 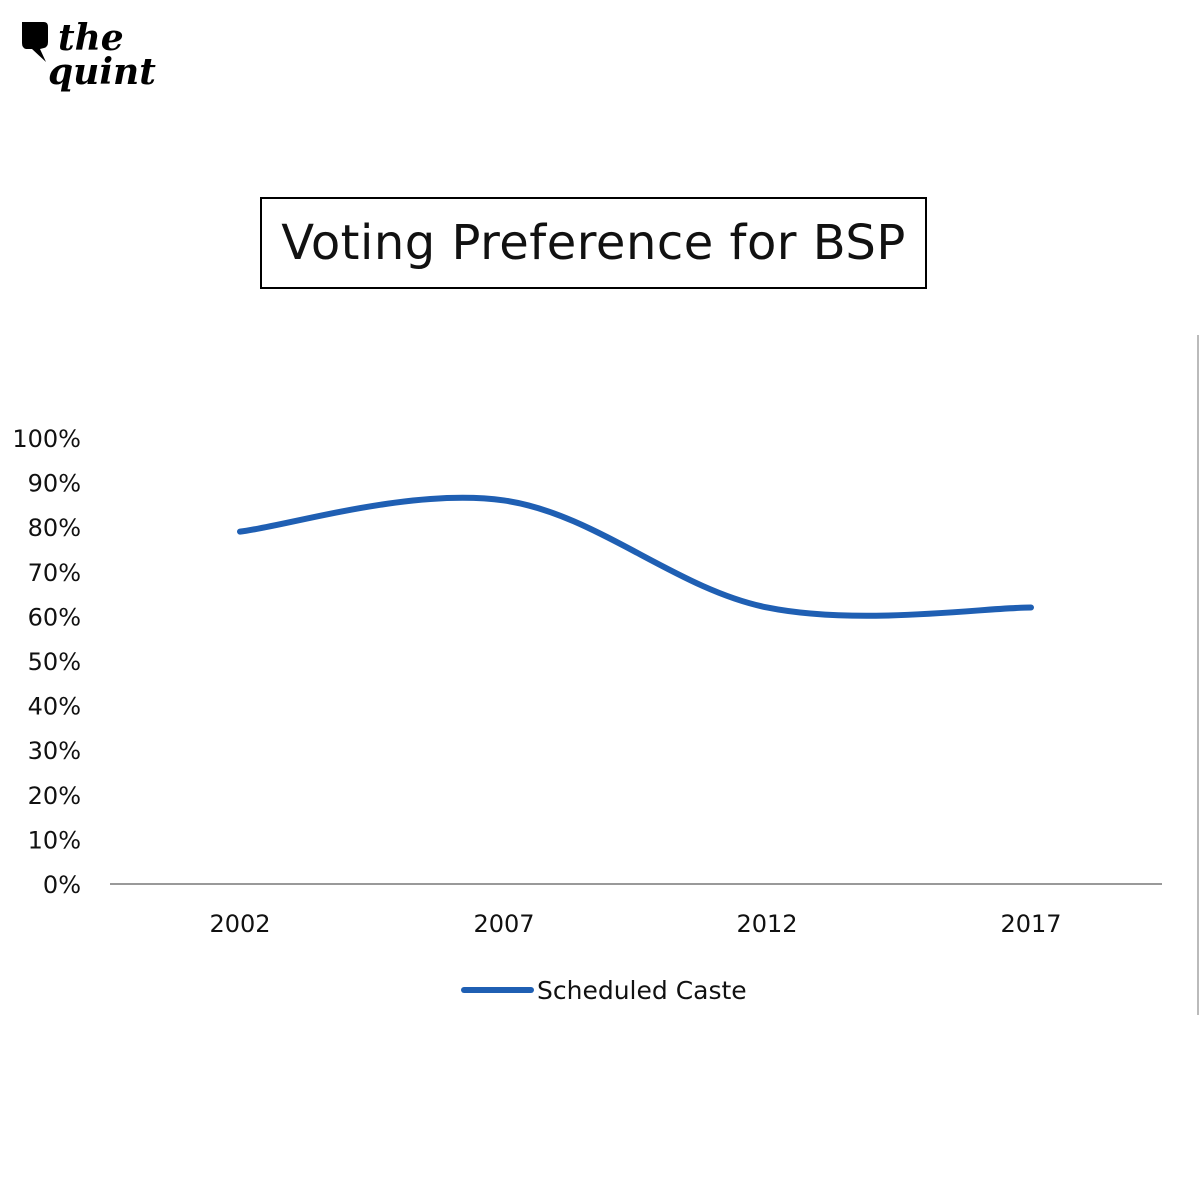 What do you see at coordinates (642, 990) in the screenshot?
I see `legend-label: Scheduled Caste` at bounding box center [642, 990].